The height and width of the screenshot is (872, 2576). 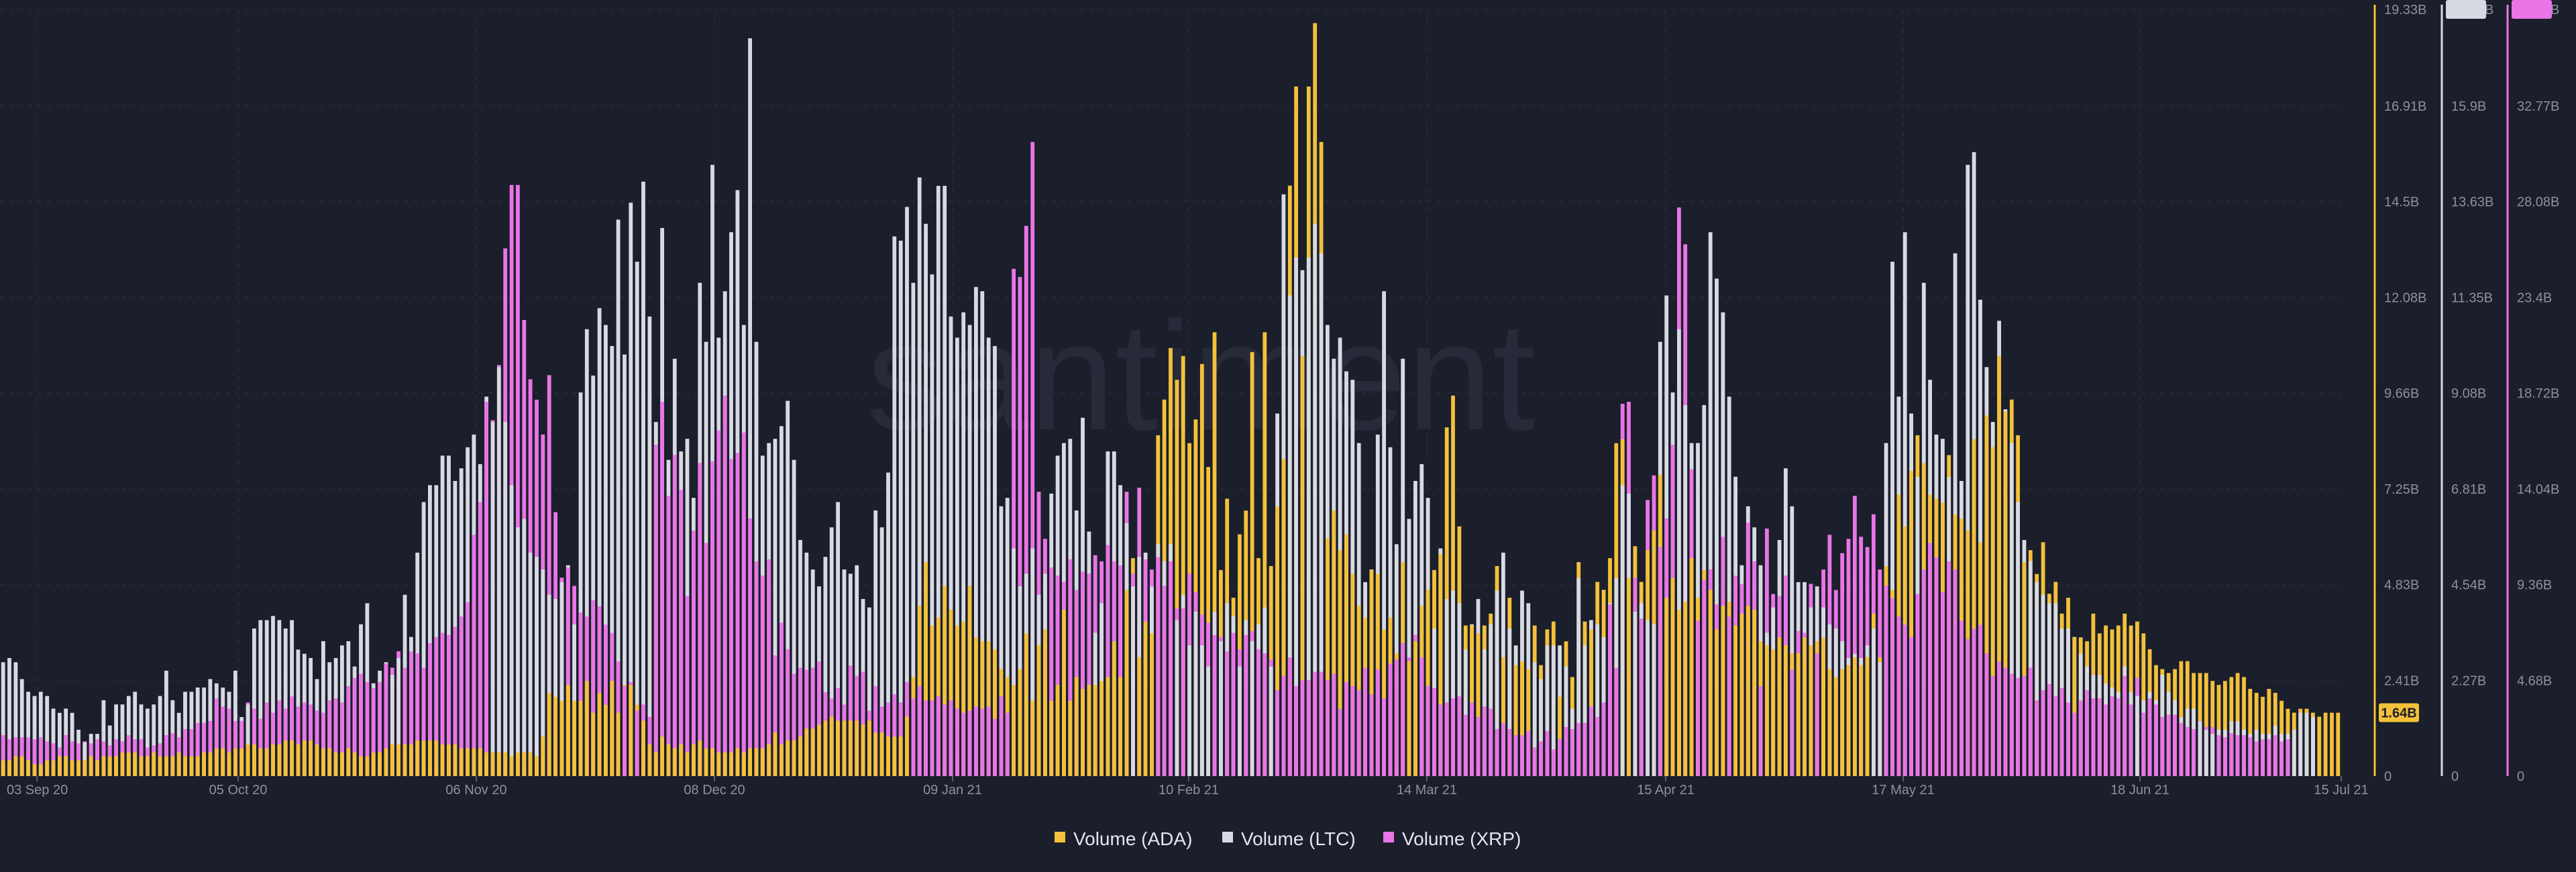 I want to click on legend: Volume (ADA) Volume (LTC) Volume (XRP), so click(x=1288, y=839).